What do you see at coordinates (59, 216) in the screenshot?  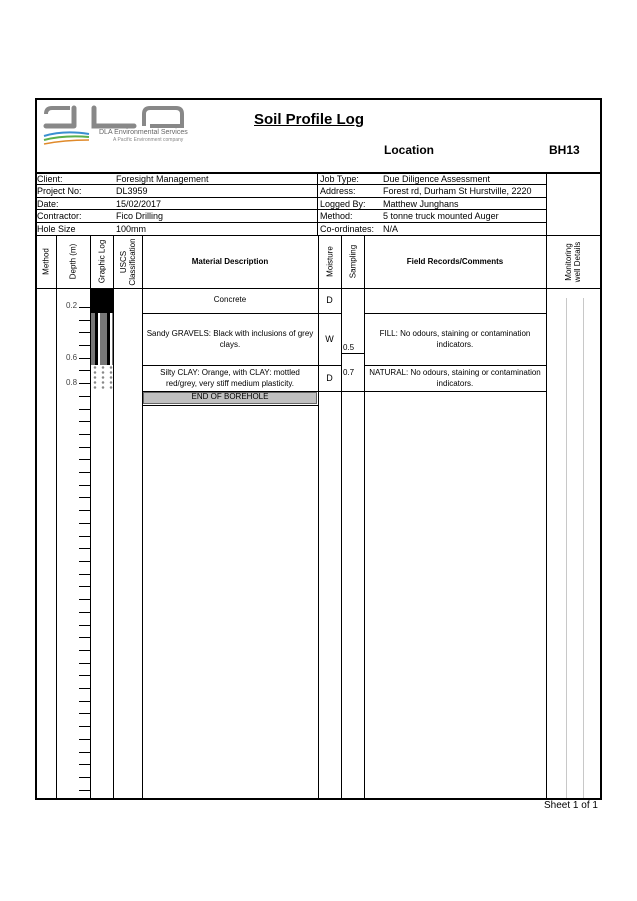 I see `info-label: Contractor:` at bounding box center [59, 216].